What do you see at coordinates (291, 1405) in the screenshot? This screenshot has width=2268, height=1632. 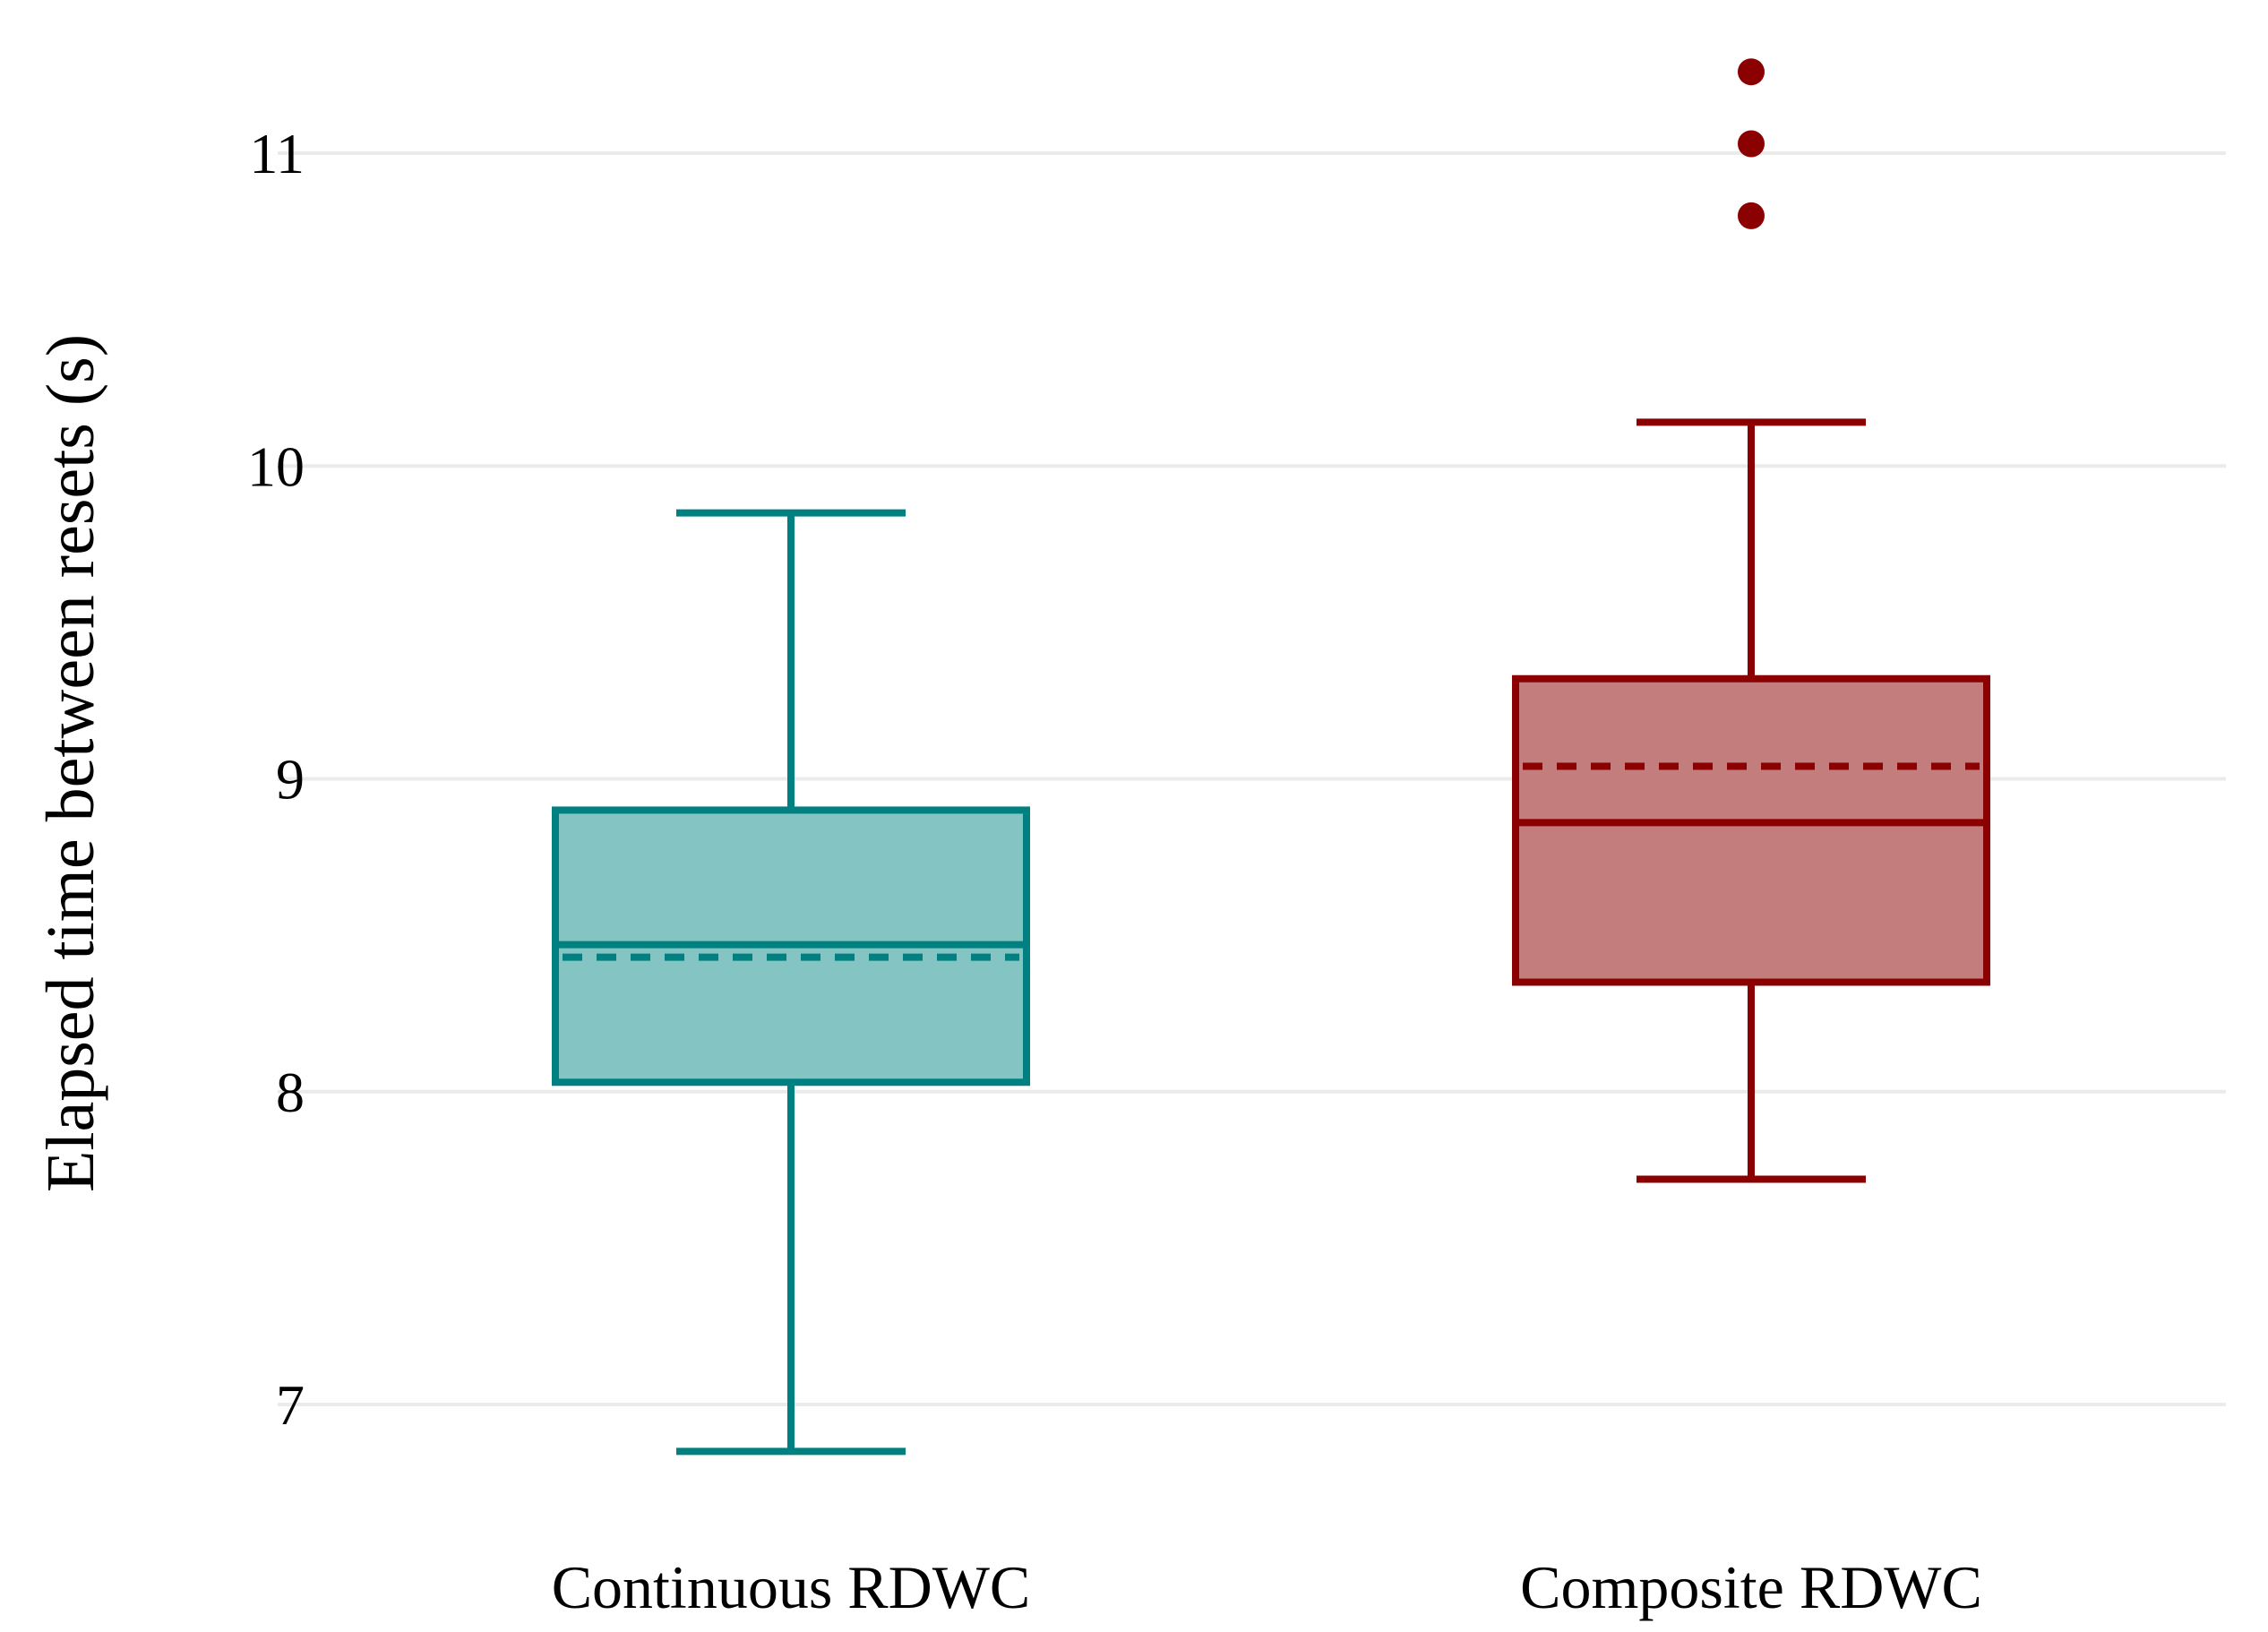 I see `y-tick-label: 7` at bounding box center [291, 1405].